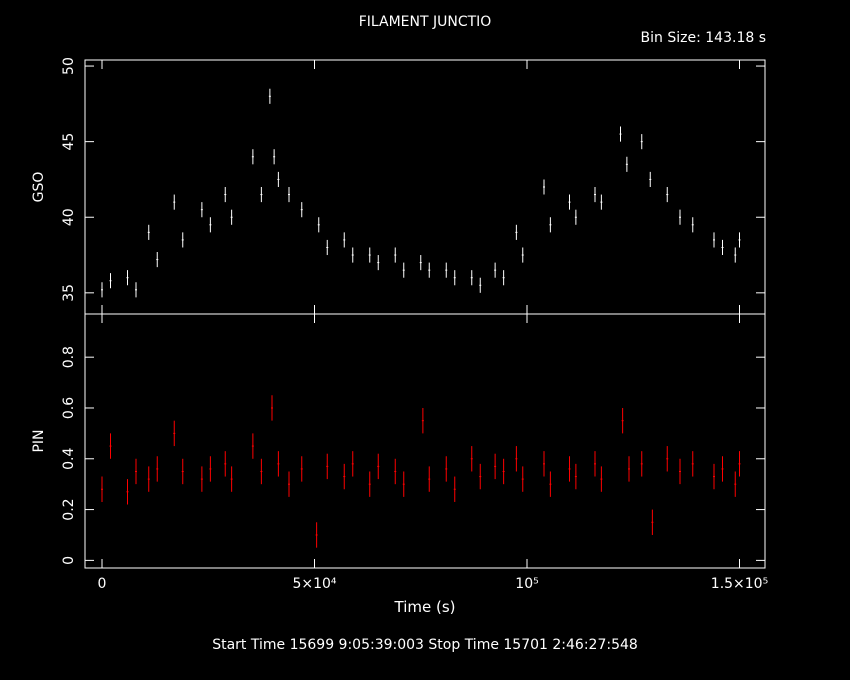  Describe the element at coordinates (69, 217) in the screenshot. I see `y-tick-label: 40` at that location.